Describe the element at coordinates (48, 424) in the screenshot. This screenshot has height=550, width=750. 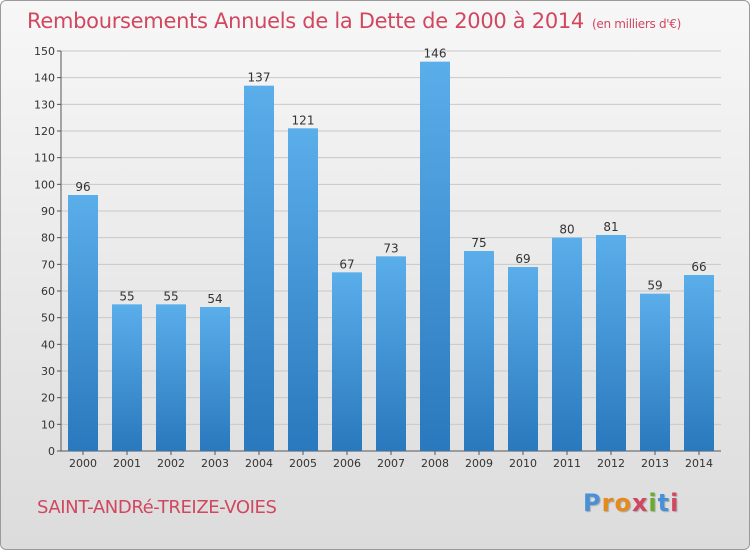
I see `y-tick-label: 10` at that location.